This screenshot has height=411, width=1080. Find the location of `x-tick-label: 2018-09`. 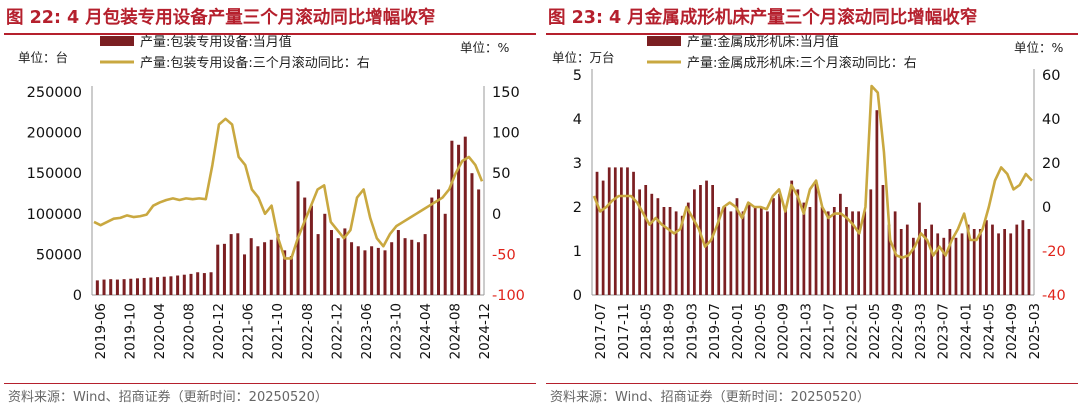

x-tick-label: 2018-09 is located at coordinates (670, 331).